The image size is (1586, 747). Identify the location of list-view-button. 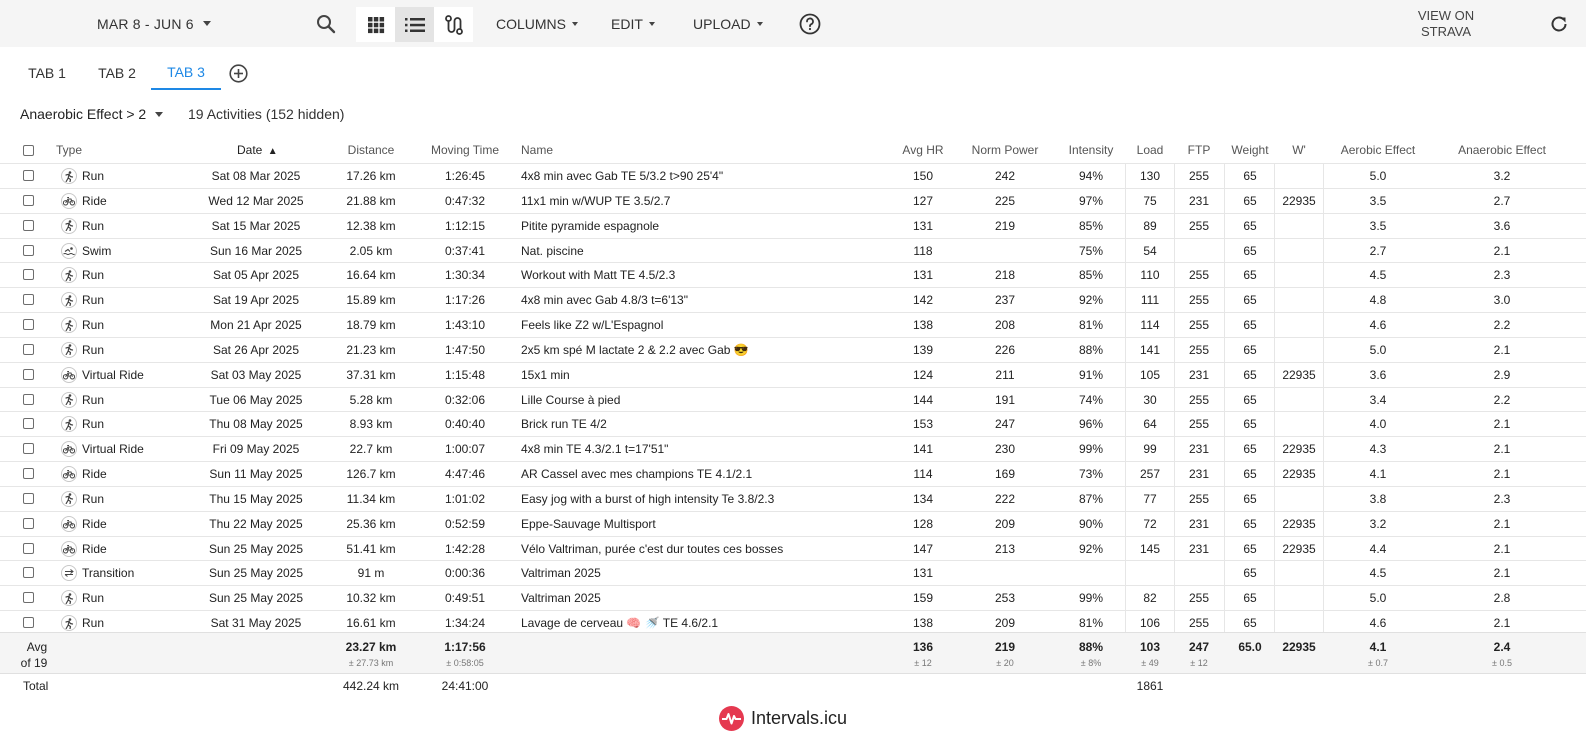
(414, 24).